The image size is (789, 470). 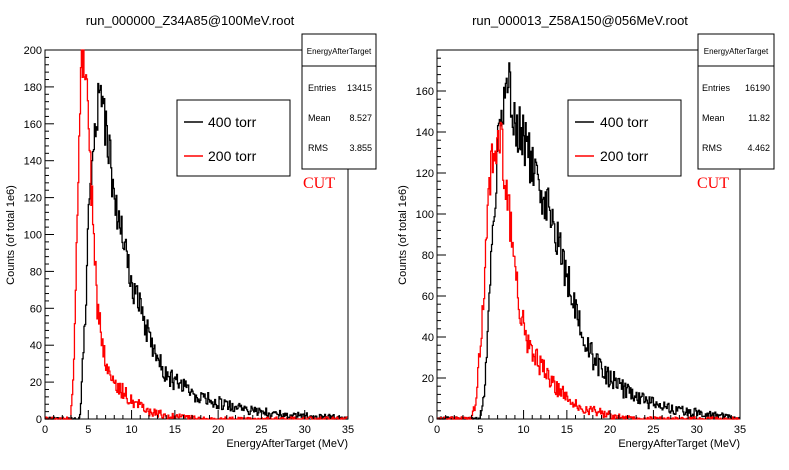 What do you see at coordinates (580, 20) in the screenshot?
I see `chart-title: run_000013_Z58A150@056MeV.root` at bounding box center [580, 20].